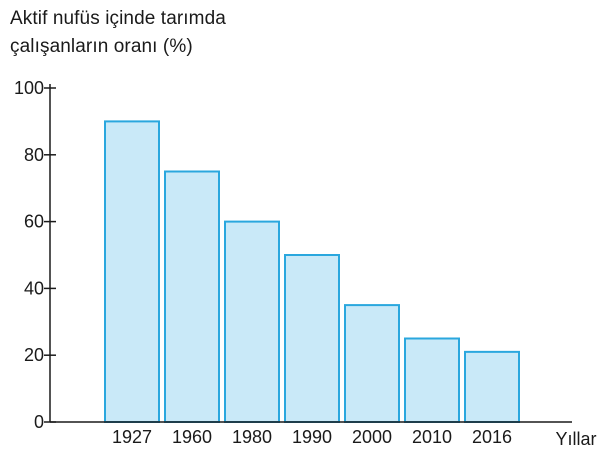  What do you see at coordinates (192, 296) in the screenshot?
I see `bar-1960` at bounding box center [192, 296].